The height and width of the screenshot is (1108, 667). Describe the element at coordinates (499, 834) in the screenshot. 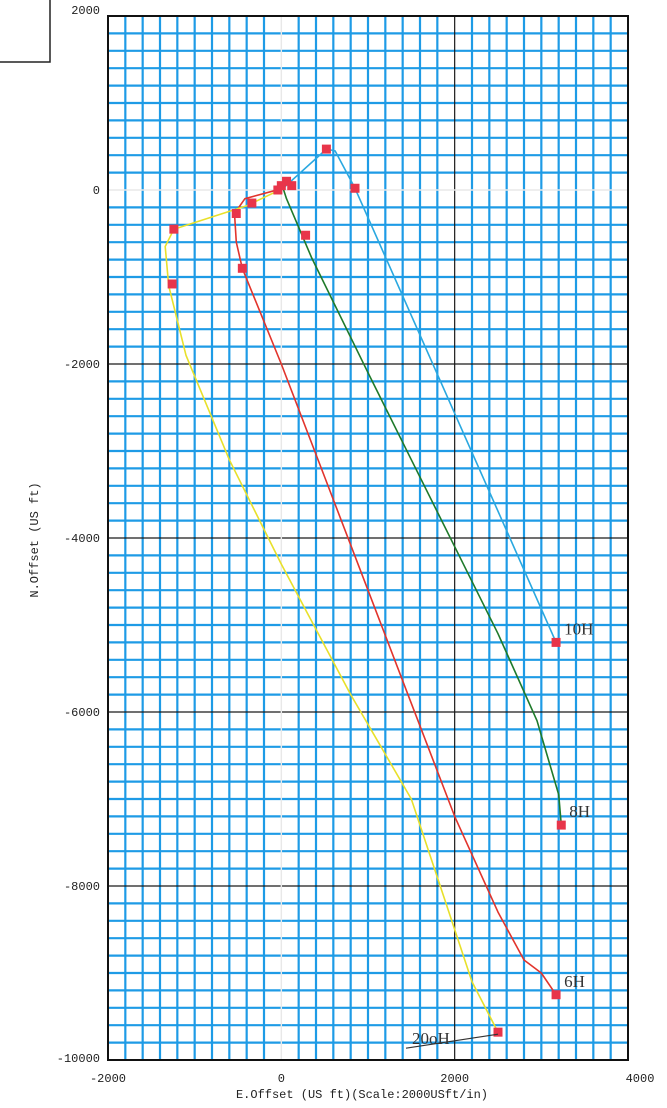

I see `well-labels: 10H 8H 6H 20oH` at that location.